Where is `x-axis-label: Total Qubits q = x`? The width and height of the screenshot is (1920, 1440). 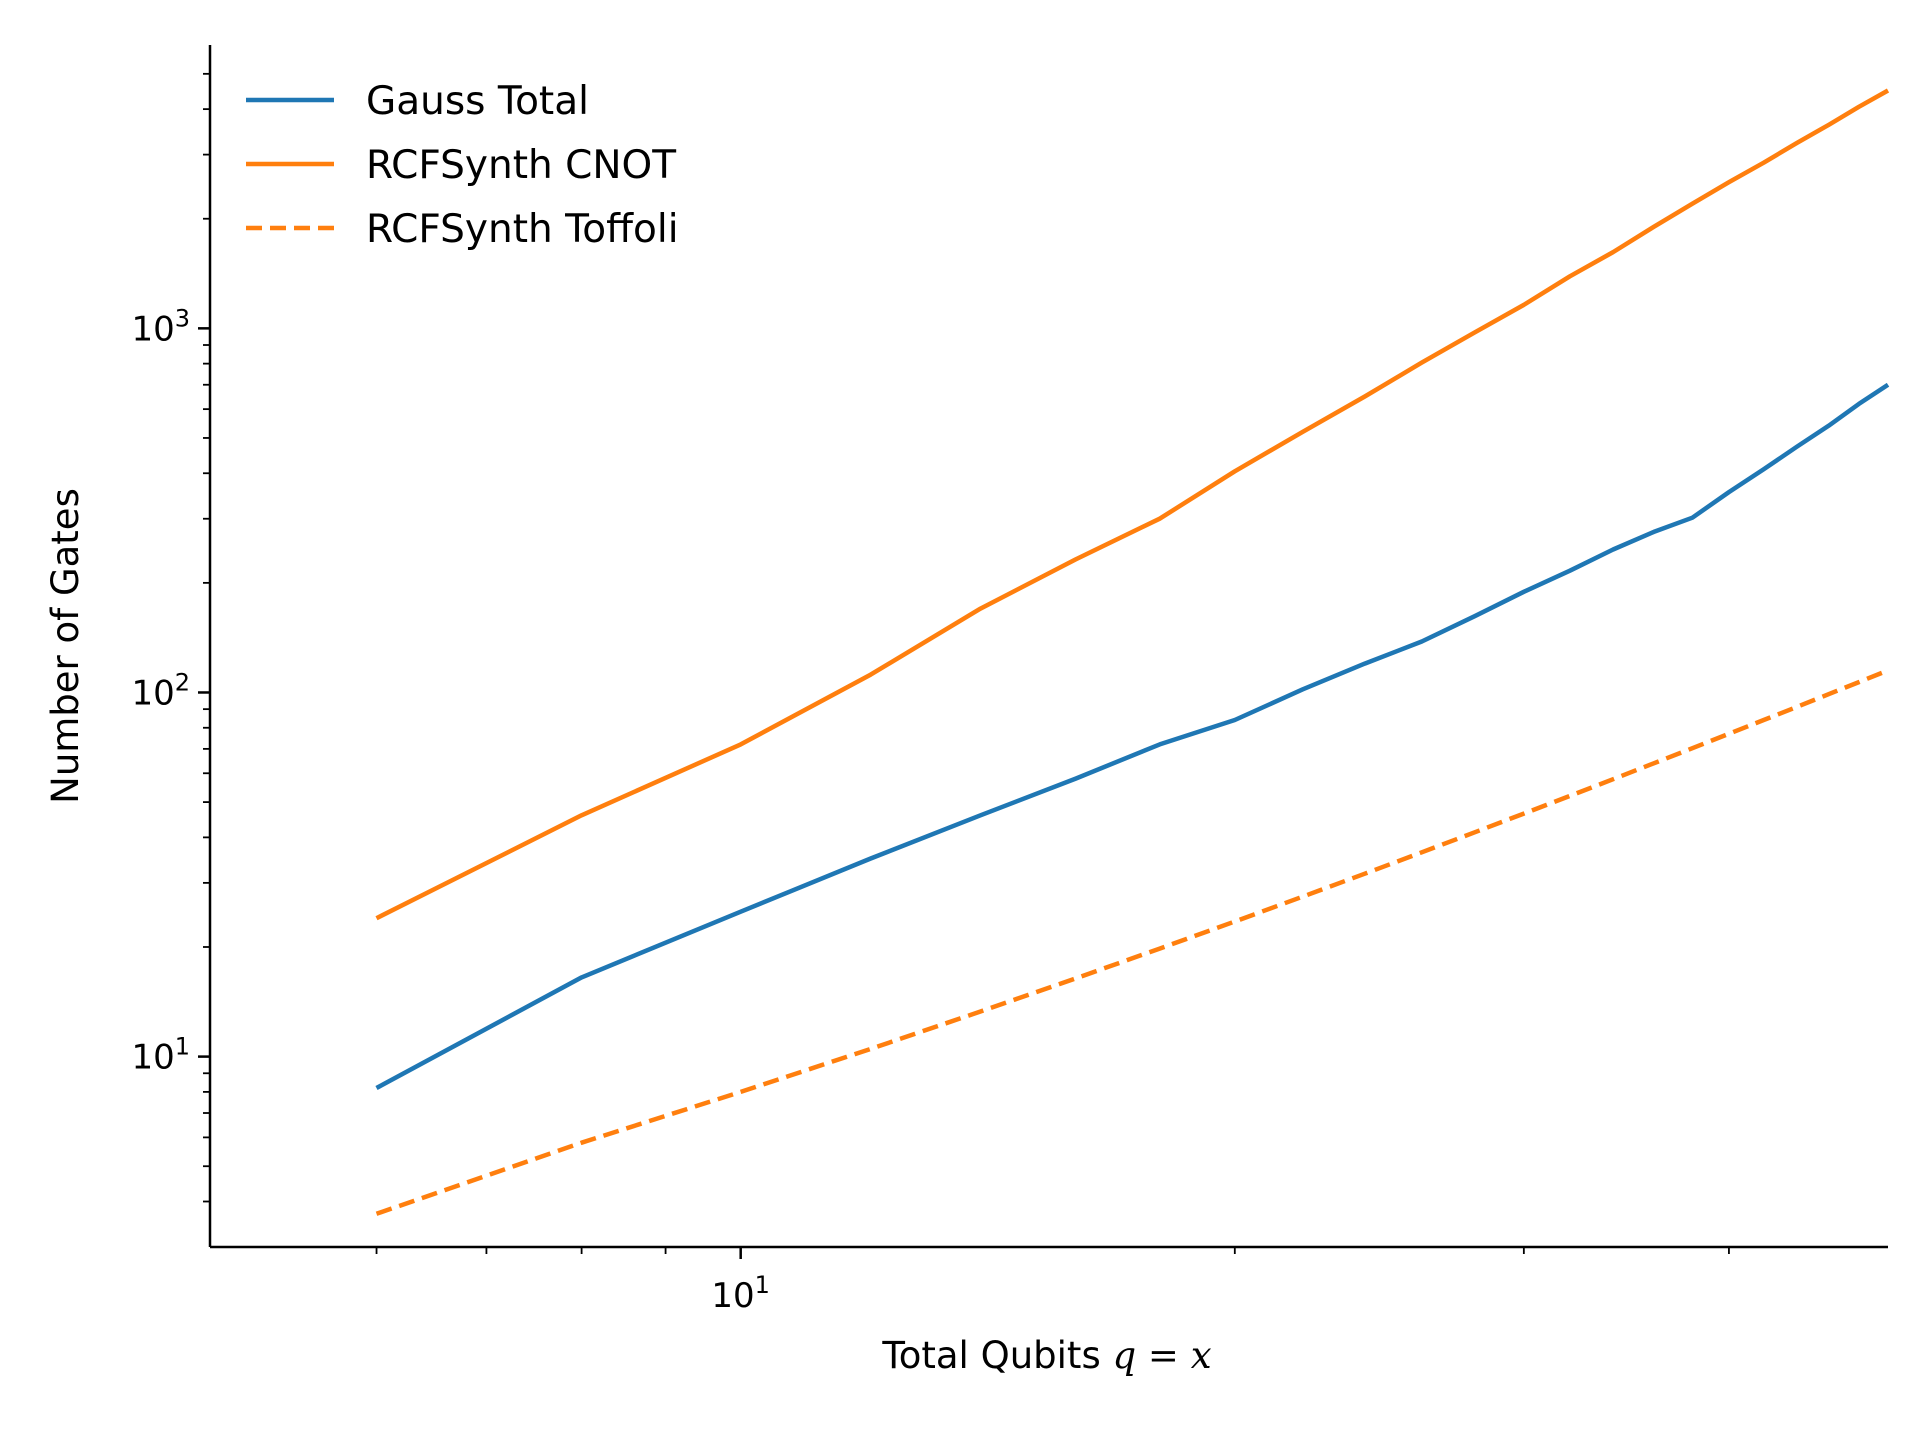 x-axis-label: Total Qubits q = x is located at coordinates (1046, 1355).